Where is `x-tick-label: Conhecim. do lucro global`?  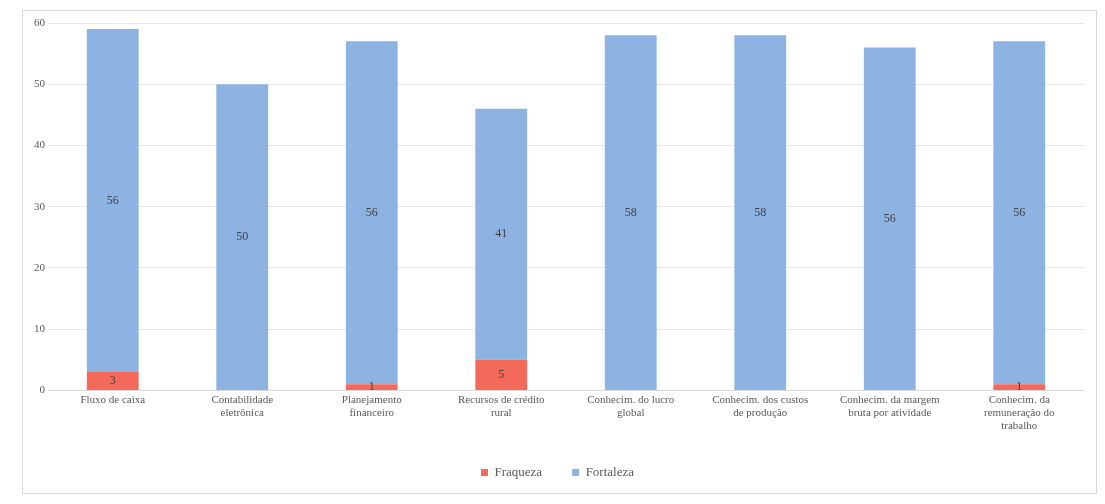 x-tick-label: Conhecim. do lucro global is located at coordinates (631, 405).